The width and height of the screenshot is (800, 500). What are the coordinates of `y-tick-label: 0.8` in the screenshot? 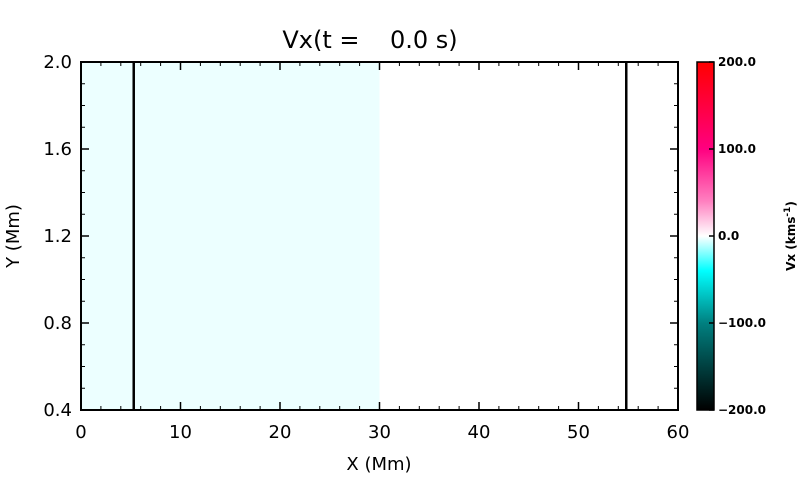 It's located at (57, 323).